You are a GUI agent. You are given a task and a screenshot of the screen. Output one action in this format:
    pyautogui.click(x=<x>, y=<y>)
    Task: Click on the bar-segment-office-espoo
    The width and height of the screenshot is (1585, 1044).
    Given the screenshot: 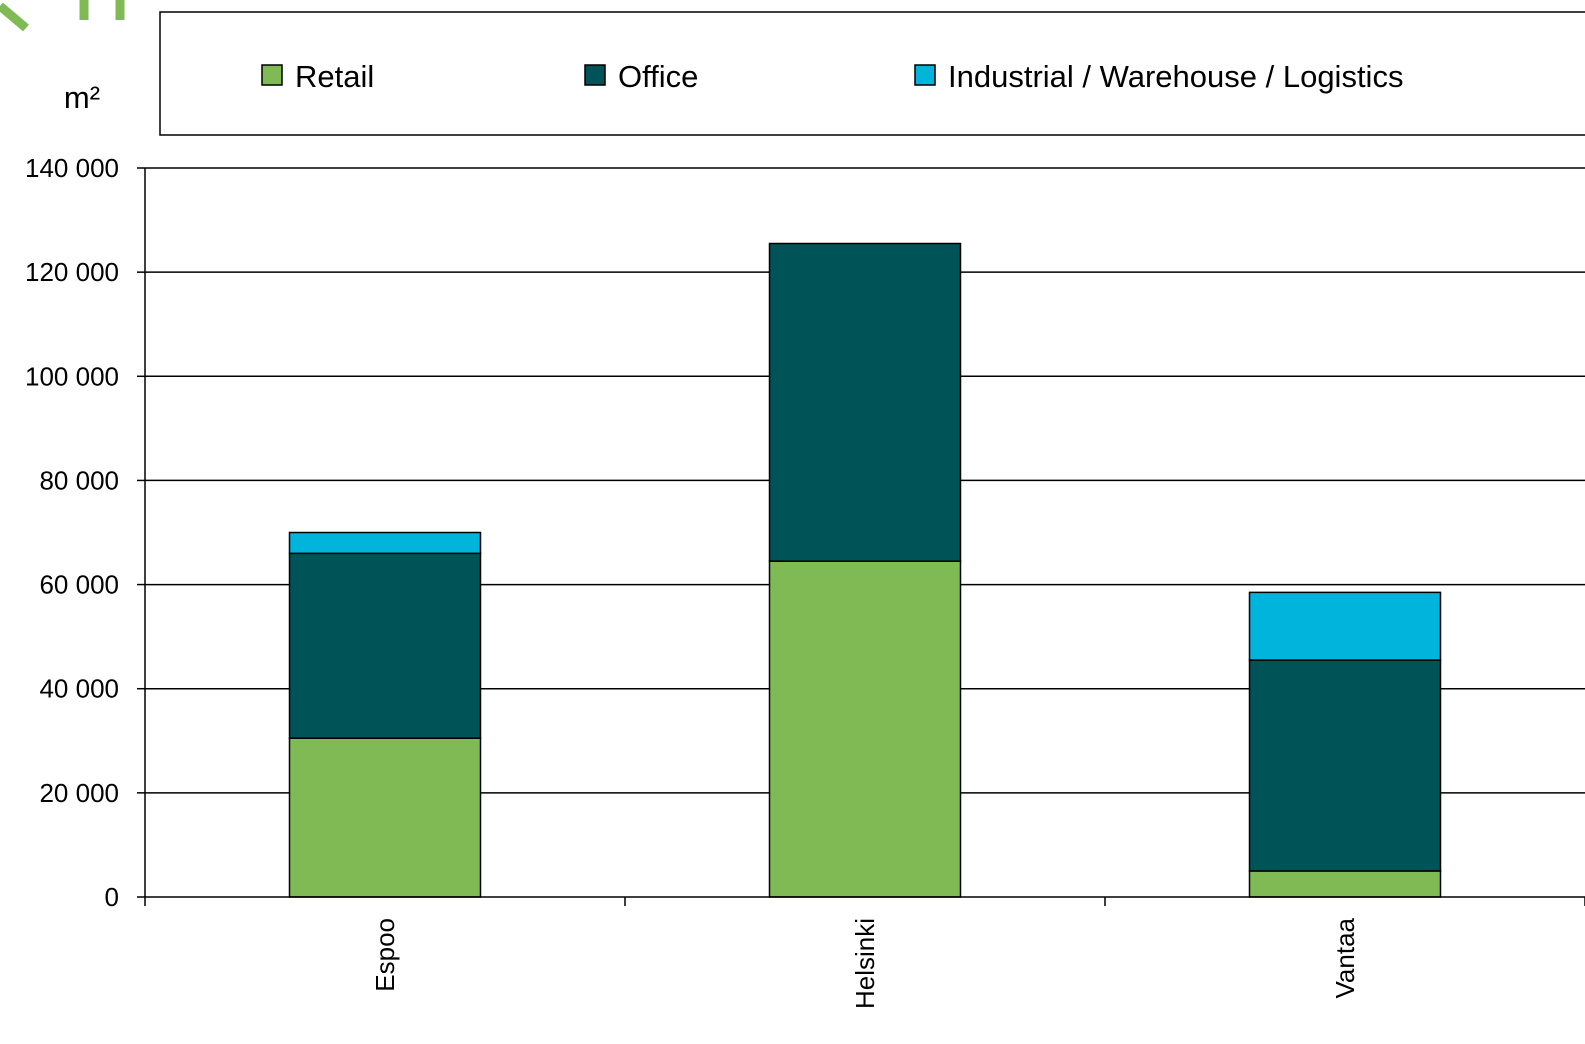 What is the action you would take?
    pyautogui.click(x=385, y=645)
    